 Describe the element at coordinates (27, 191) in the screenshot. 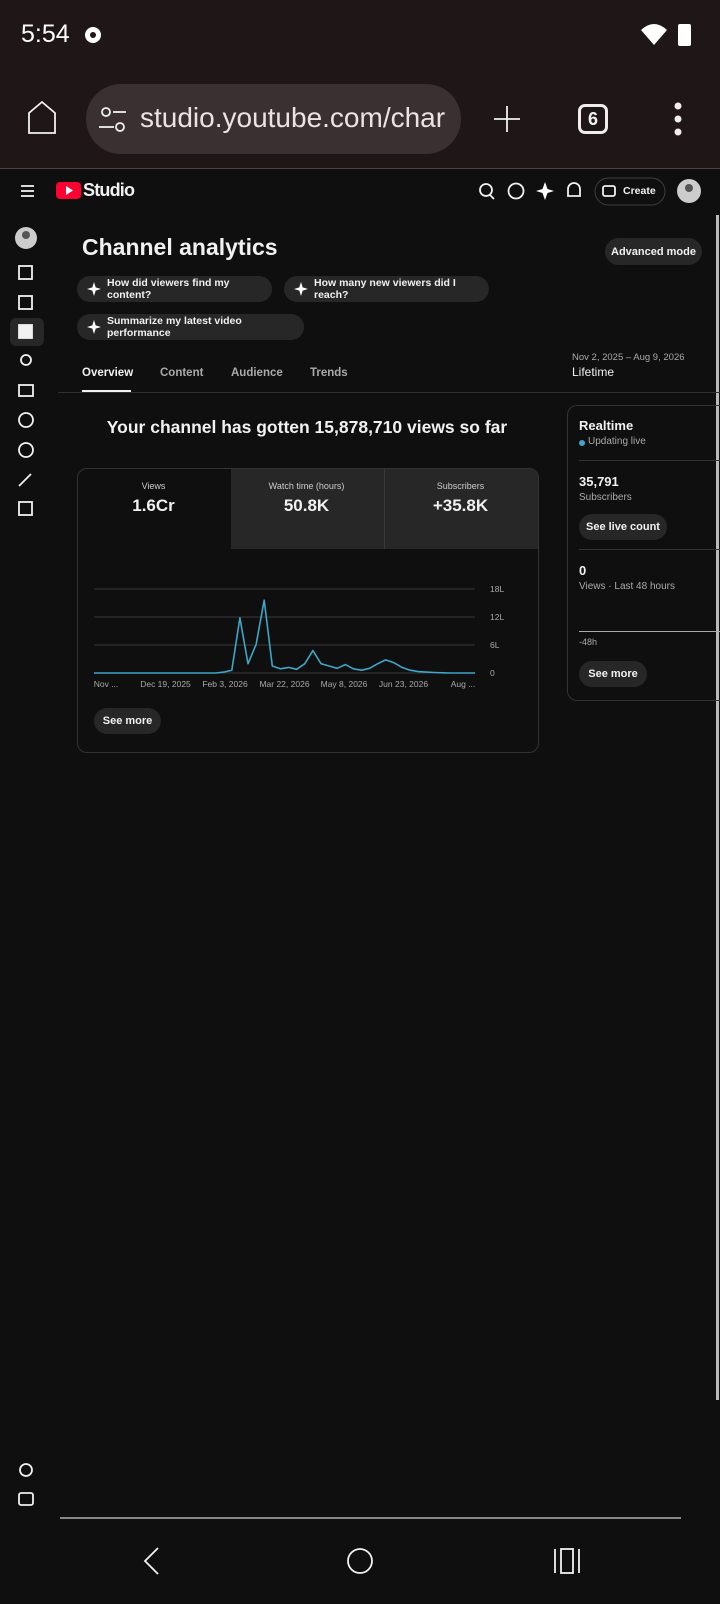

I see `hamburger-menu` at that location.